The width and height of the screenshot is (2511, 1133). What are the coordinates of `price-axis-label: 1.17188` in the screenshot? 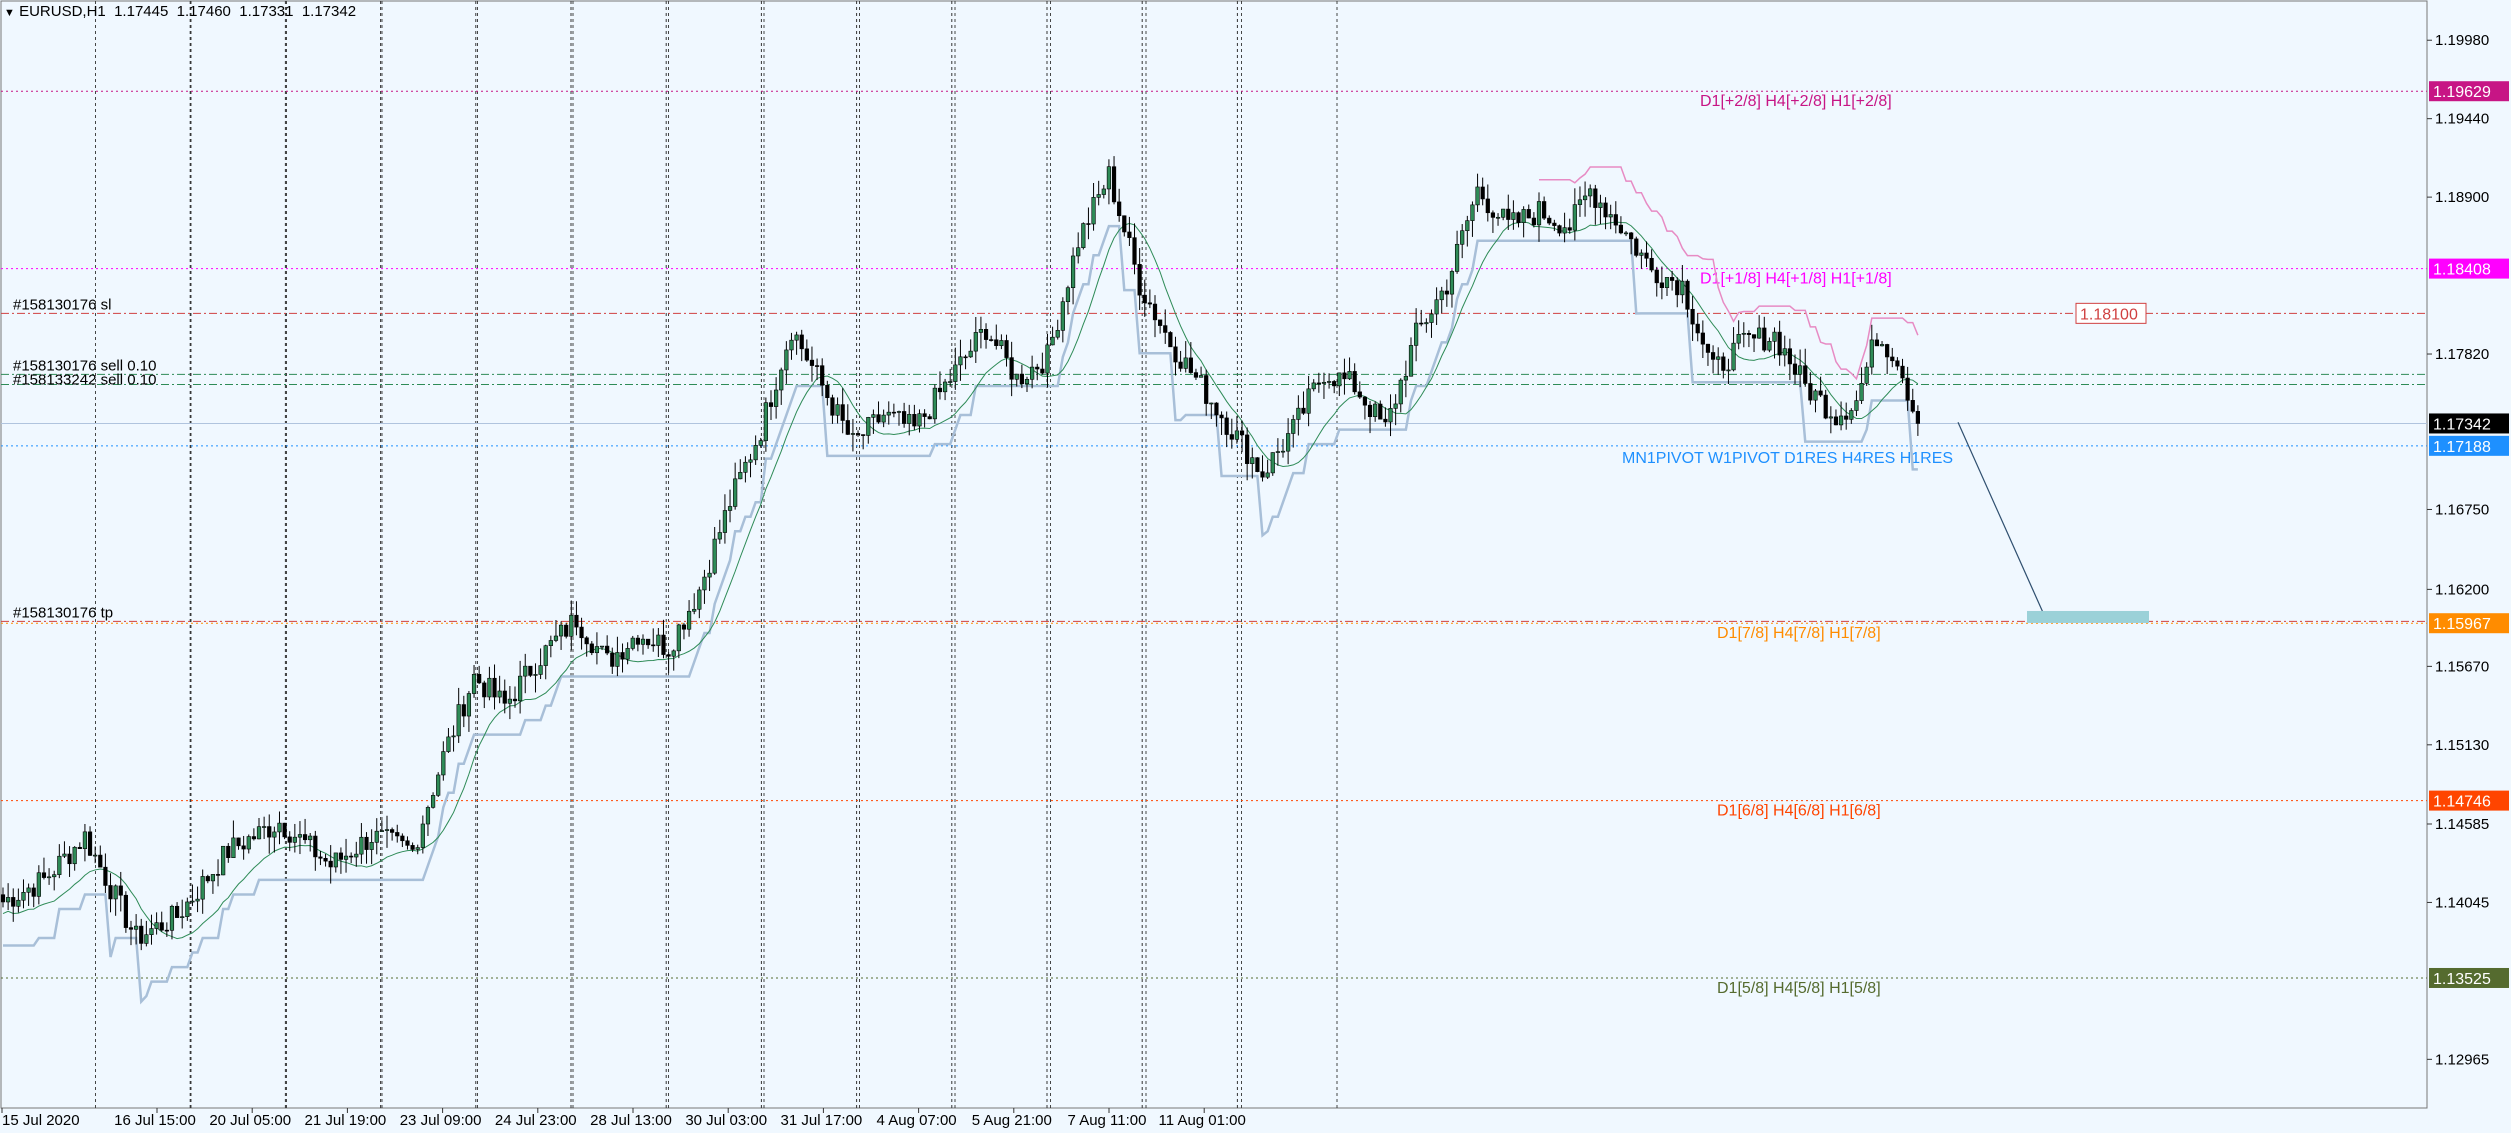 It's located at (2469, 445).